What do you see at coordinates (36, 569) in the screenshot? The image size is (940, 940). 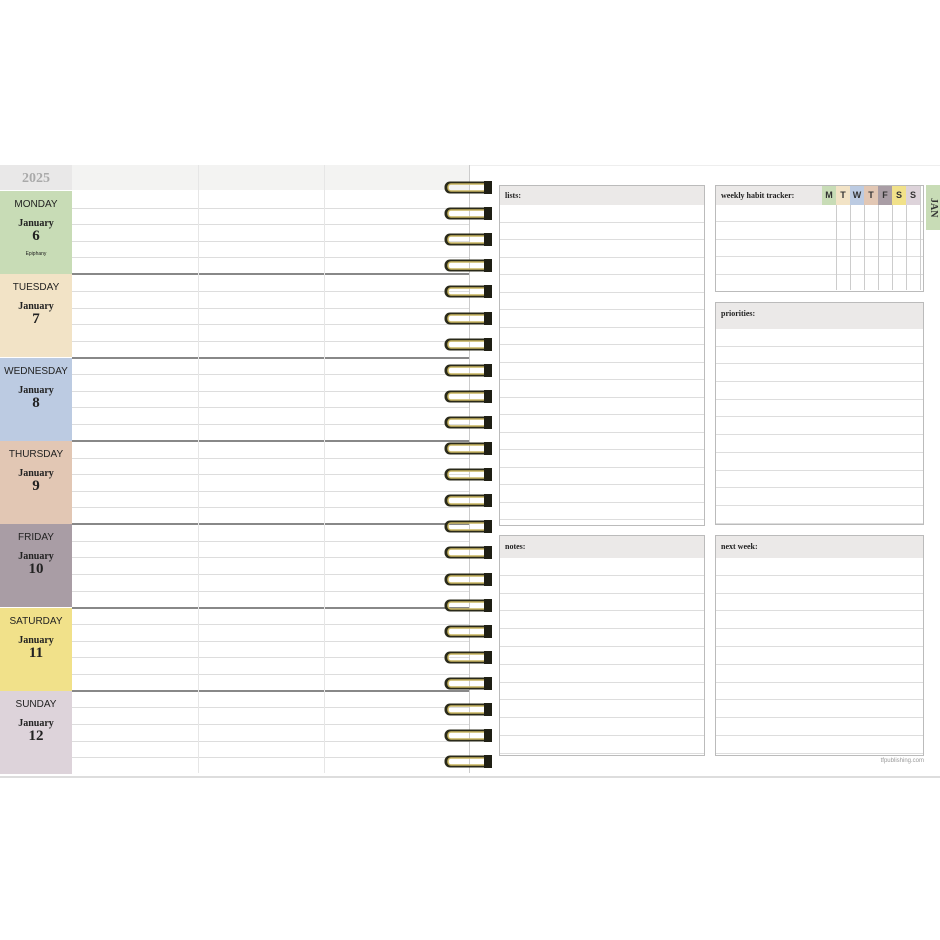 I see `day-date: 10` at bounding box center [36, 569].